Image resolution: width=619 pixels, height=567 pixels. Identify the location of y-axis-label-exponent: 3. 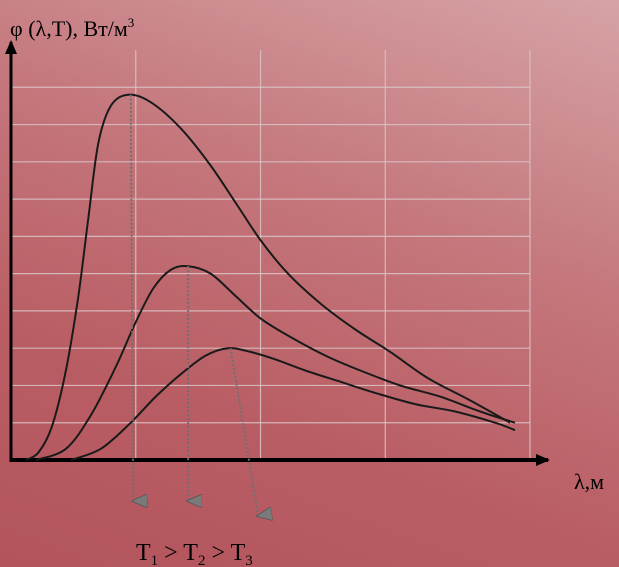
(131, 22).